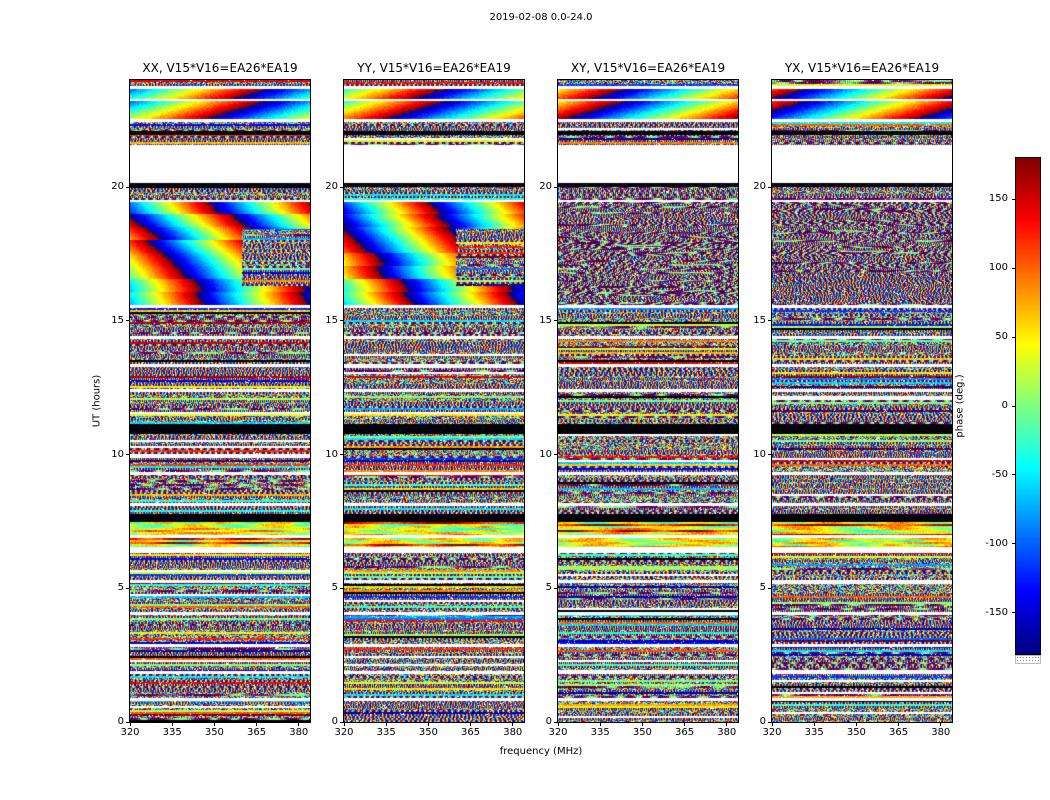 The image size is (1050, 800). What do you see at coordinates (862, 68) in the screenshot?
I see `panel-title-yx: YX, V15*V16=EA26*EA19` at bounding box center [862, 68].